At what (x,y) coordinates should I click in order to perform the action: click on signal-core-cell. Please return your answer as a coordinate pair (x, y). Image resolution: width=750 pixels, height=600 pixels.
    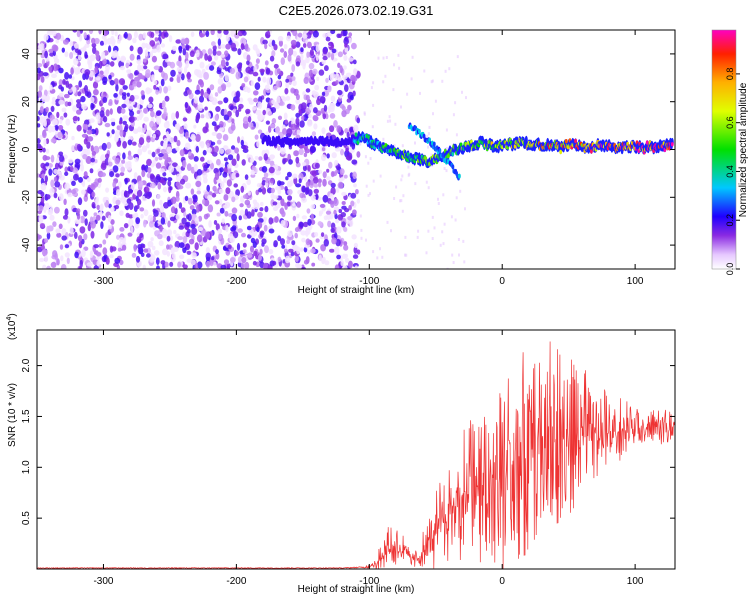
    Looking at the image, I should click on (575, 141).